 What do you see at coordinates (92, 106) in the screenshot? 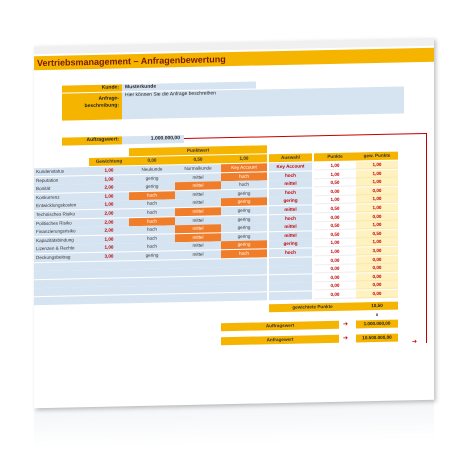
I see `beschreibung-label: Anfrage- beschreibung:` at bounding box center [92, 106].